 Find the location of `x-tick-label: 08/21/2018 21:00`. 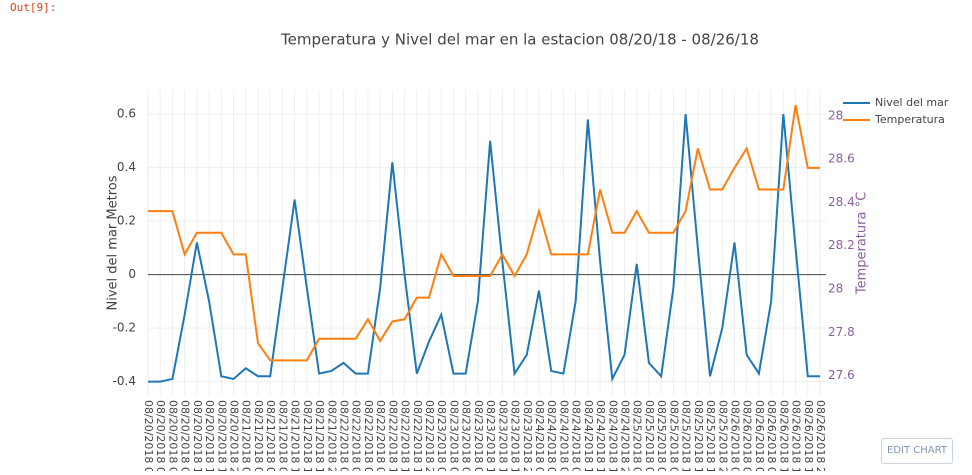

x-tick-label: 08/21/2018 21:00 is located at coordinates (331, 435).